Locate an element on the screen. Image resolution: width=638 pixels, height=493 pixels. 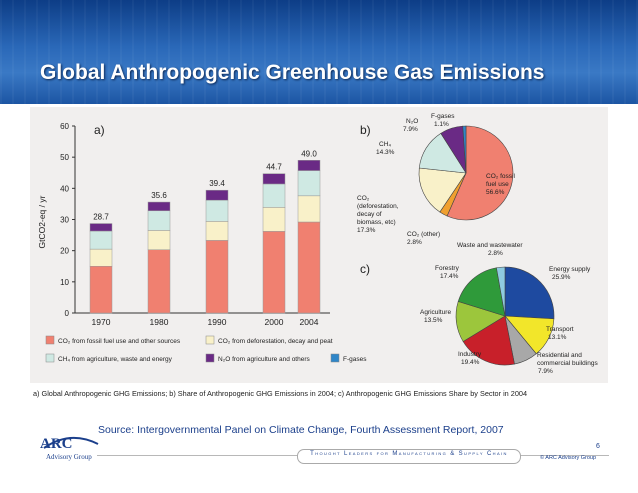
panel-b-label: b) is located at coordinates (365, 130).